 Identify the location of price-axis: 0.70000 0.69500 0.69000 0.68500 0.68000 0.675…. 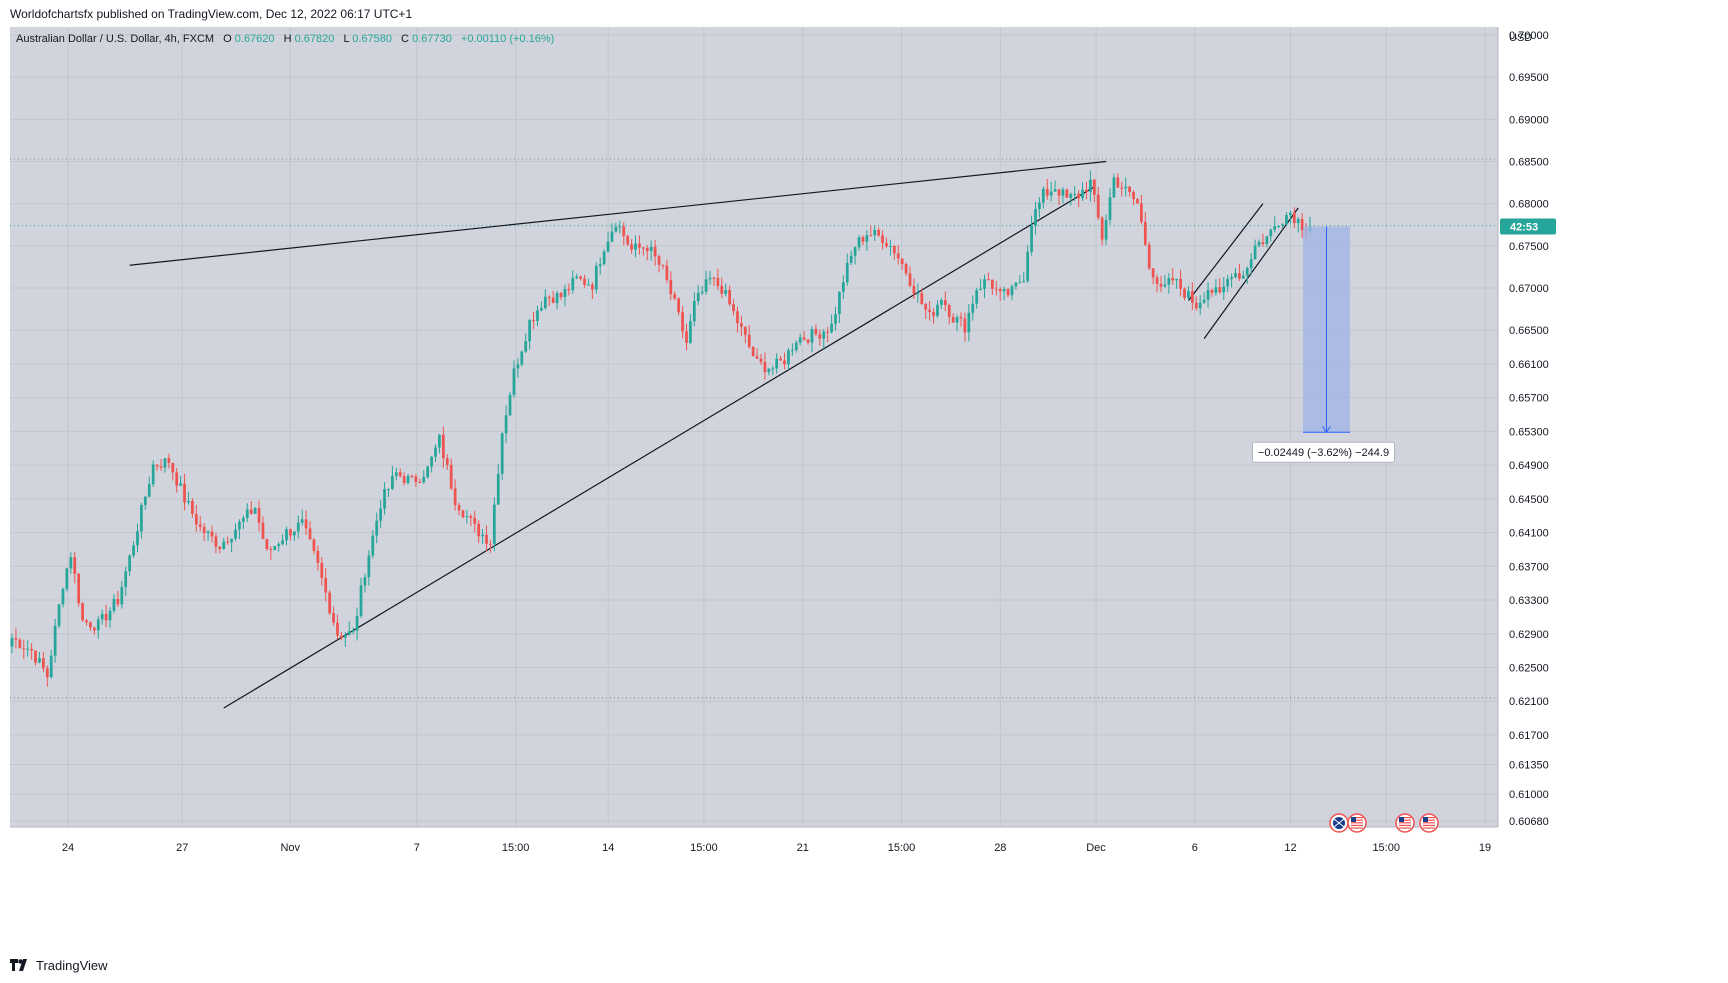
(1526, 427).